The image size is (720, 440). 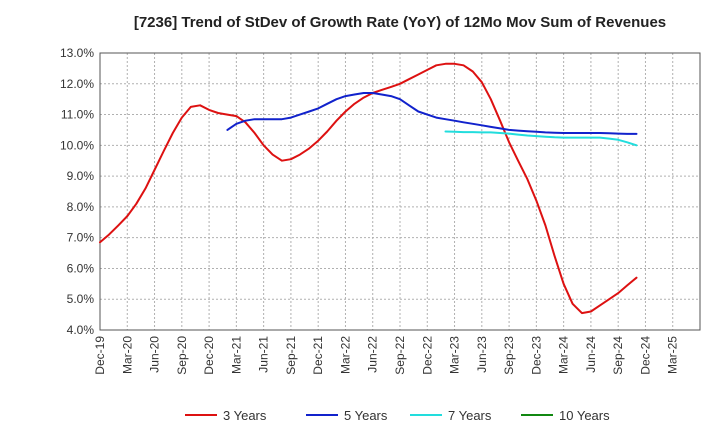 I want to click on legend-label: 7 Years, so click(x=470, y=415).